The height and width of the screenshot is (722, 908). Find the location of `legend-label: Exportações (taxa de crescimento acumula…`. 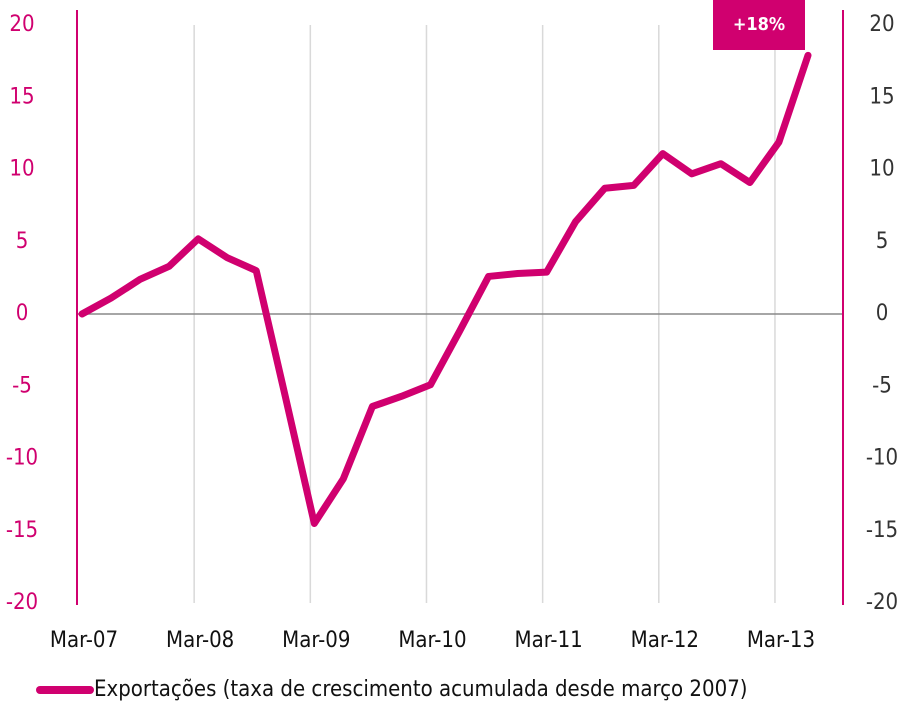

legend-label: Exportações (taxa de crescimento acumula… is located at coordinates (421, 689).